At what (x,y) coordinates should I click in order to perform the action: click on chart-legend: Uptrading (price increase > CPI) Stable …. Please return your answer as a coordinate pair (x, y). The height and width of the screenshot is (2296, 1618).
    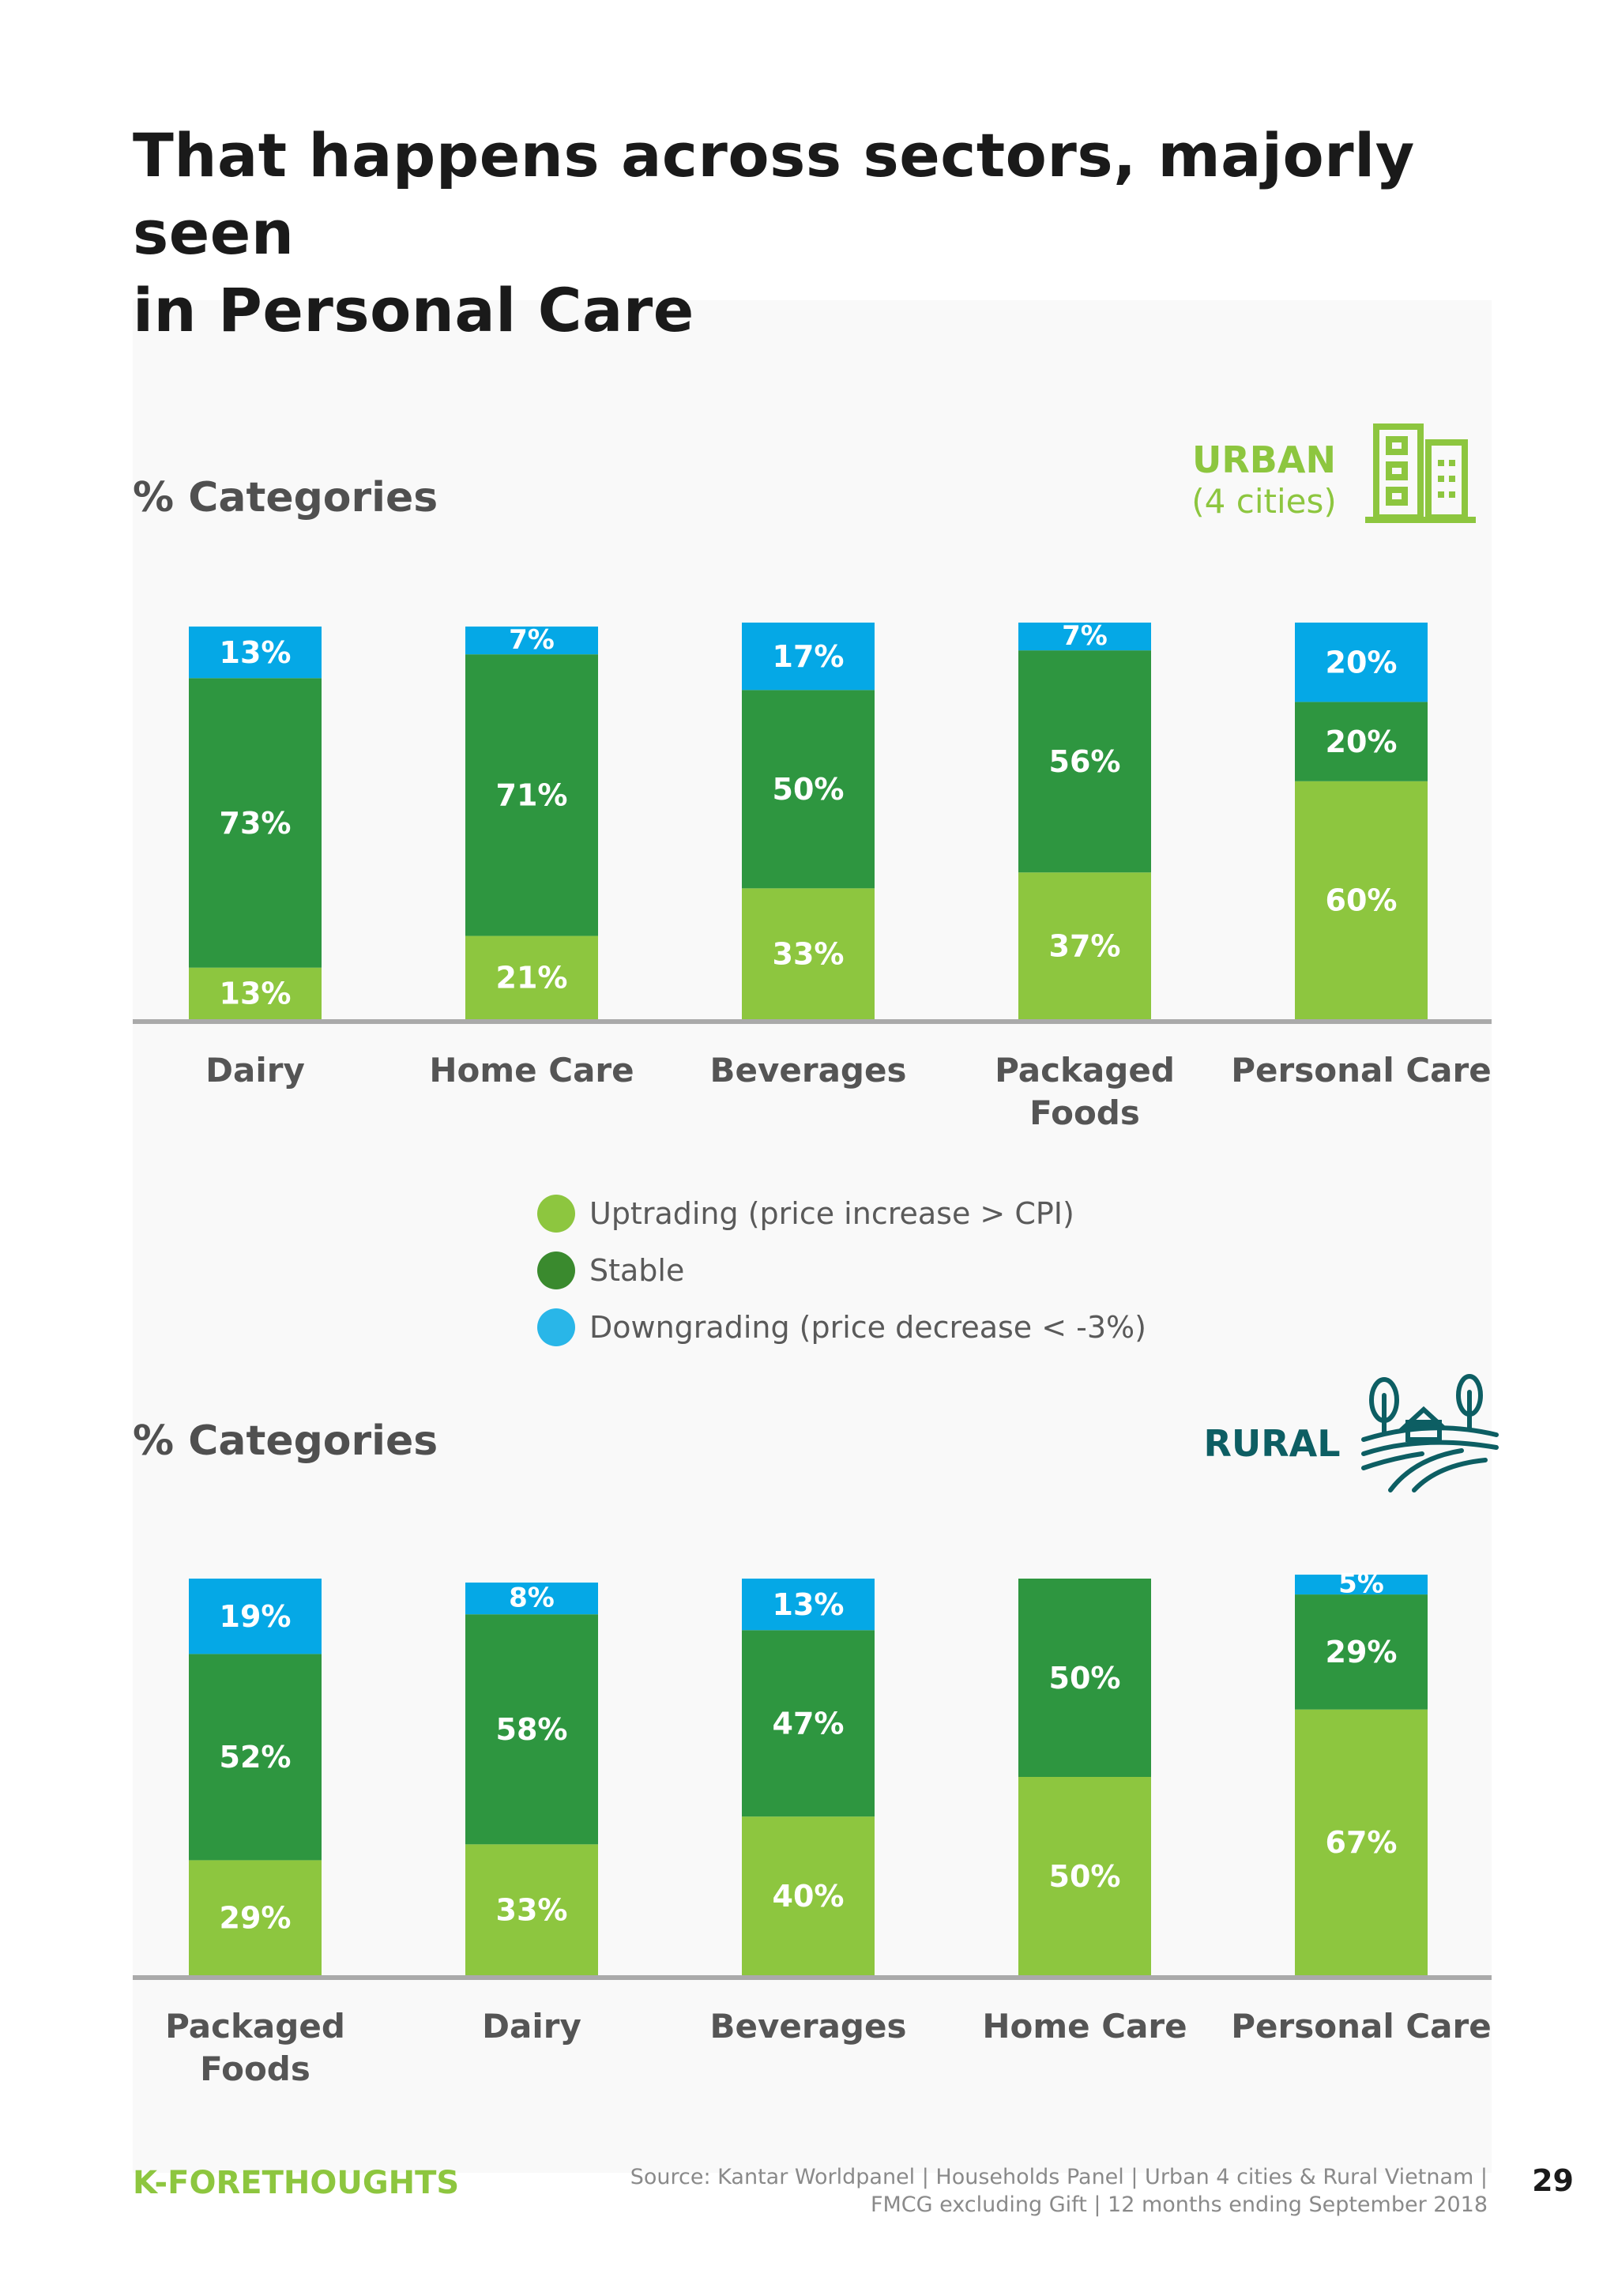
    Looking at the image, I should click on (841, 1271).